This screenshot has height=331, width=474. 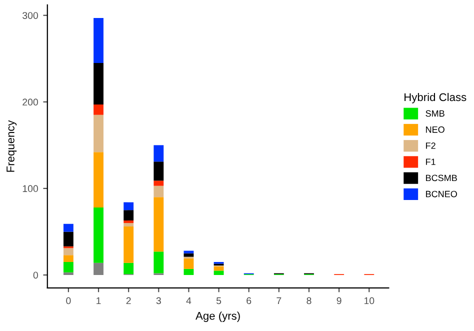 I want to click on legend-label: BCNEO, so click(x=441, y=194).